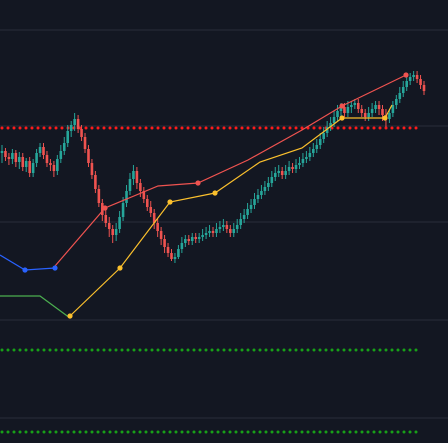 Image resolution: width=448 pixels, height=443 pixels. What do you see at coordinates (342, 106) in the screenshot?
I see `pivot-high-marker` at bounding box center [342, 106].